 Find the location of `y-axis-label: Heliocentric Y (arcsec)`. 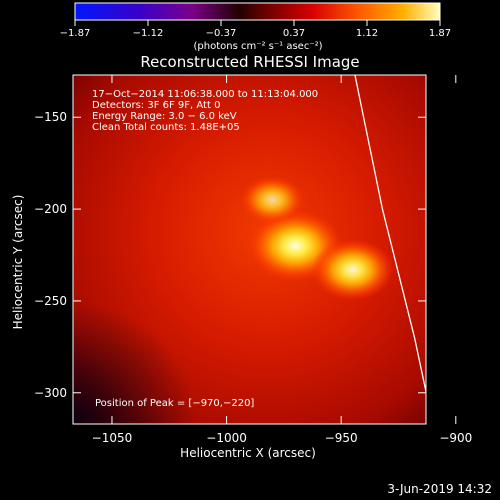

y-axis-label: Heliocentric Y (arcsec) is located at coordinates (18, 262).